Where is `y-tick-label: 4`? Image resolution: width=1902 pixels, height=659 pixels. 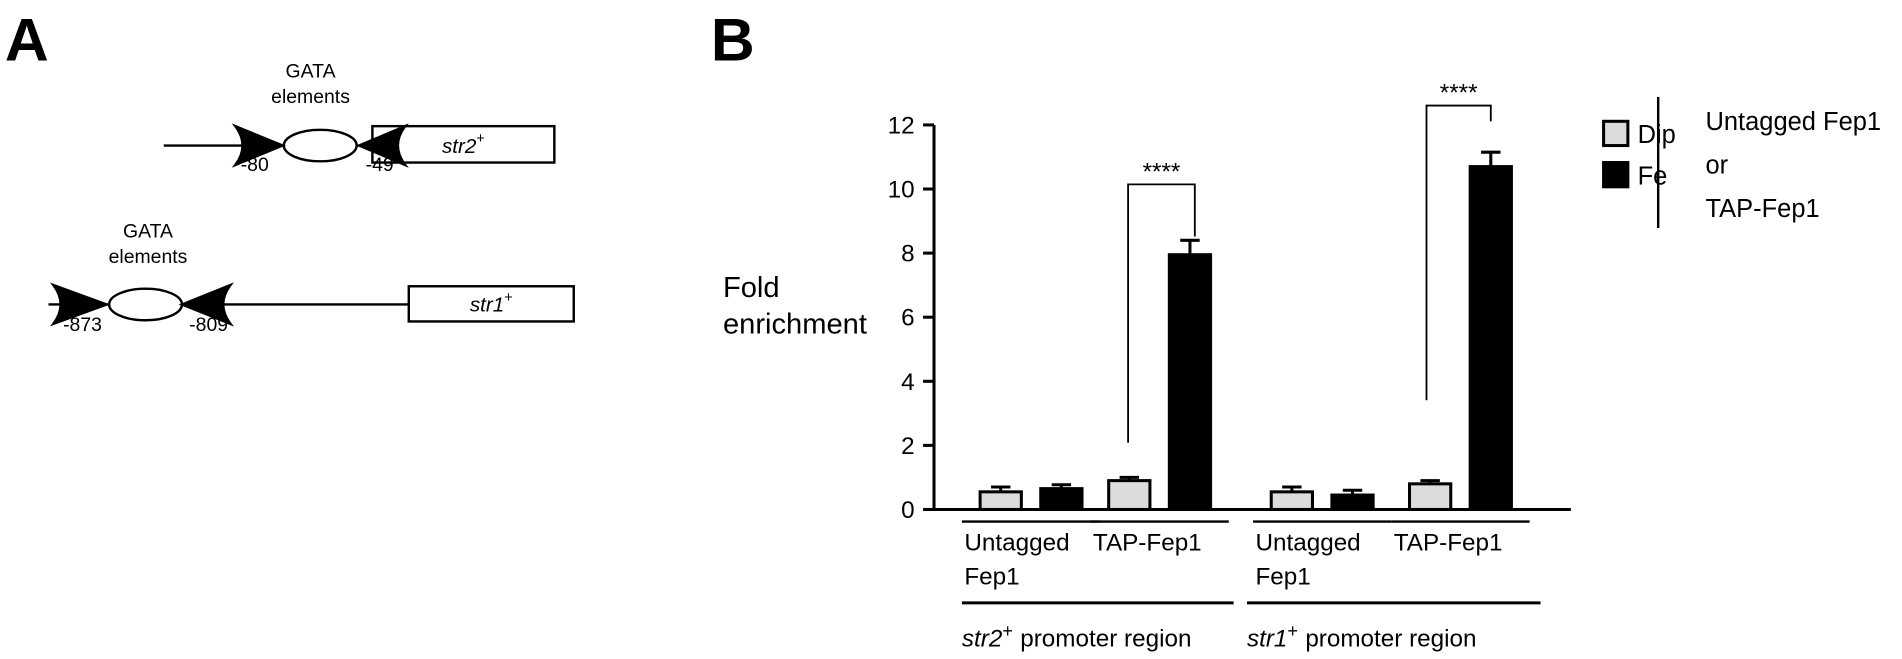 y-tick-label: 4 is located at coordinates (908, 382).